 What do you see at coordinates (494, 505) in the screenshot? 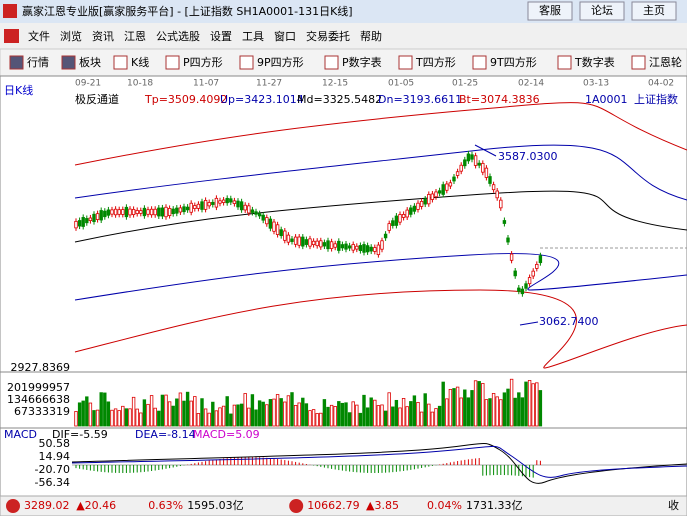
I see `status-amount: 1731.33亿` at bounding box center [494, 505].